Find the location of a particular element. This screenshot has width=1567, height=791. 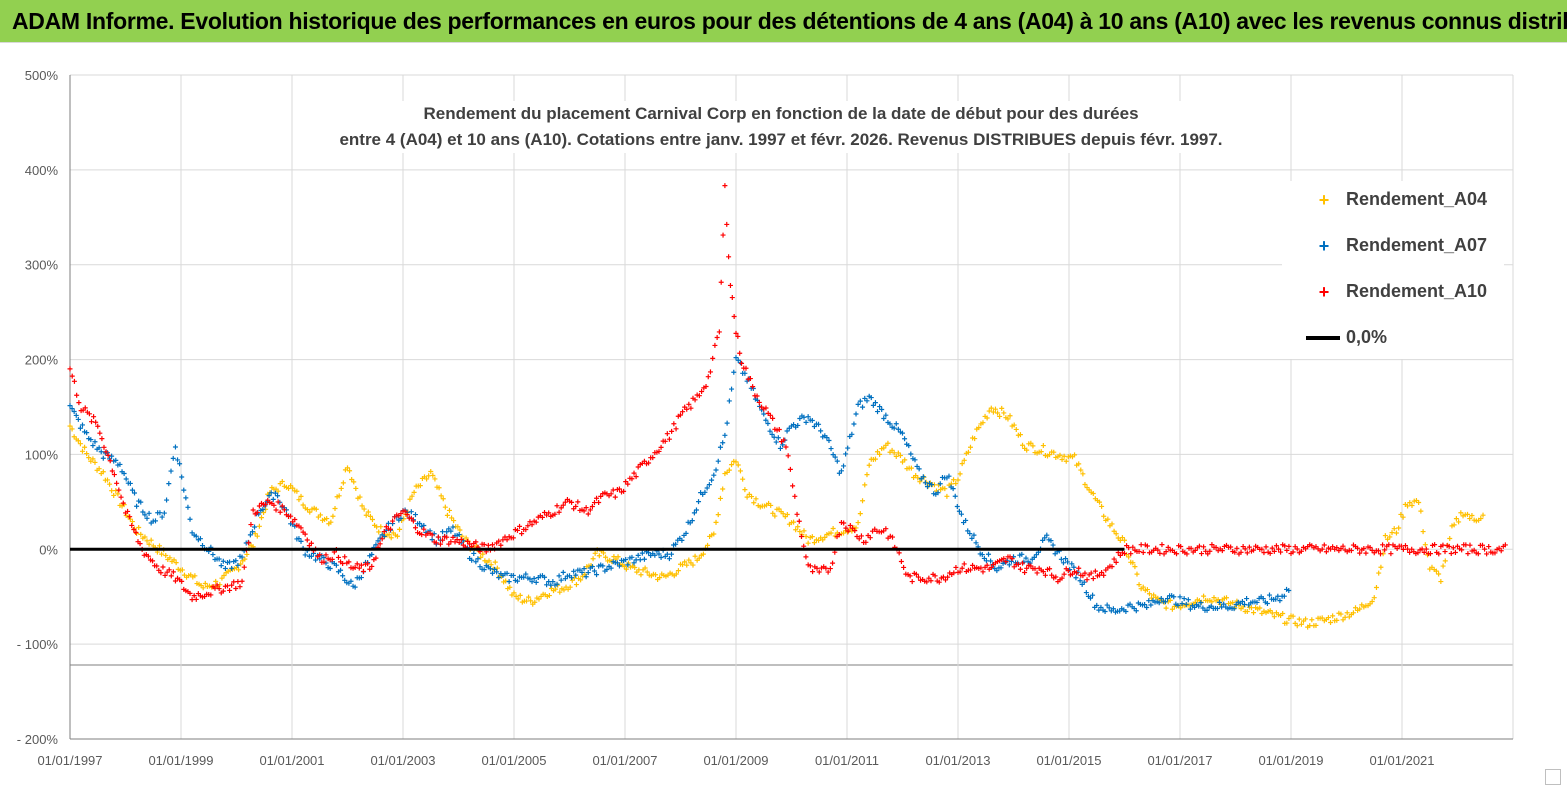

plus-marker-icon: + is located at coordinates (1324, 245).